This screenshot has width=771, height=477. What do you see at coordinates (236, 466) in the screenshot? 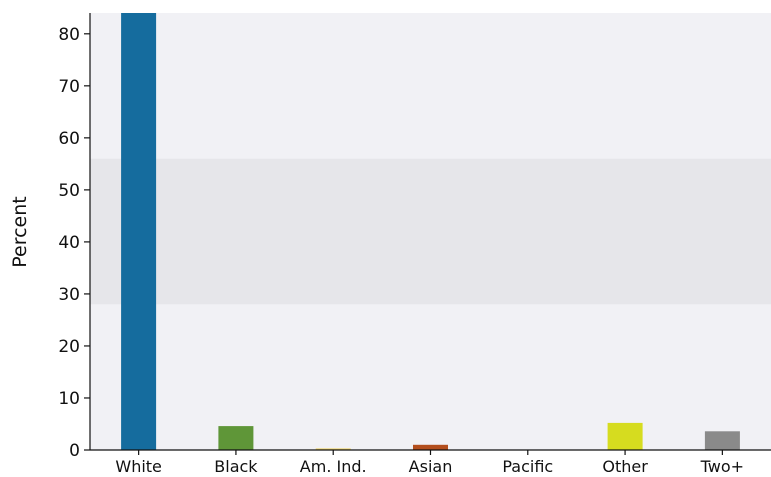
I see `x-category-label: Black` at bounding box center [236, 466].